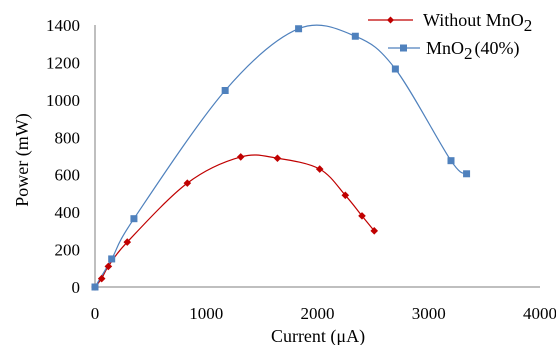 This screenshot has height=345, width=556. I want to click on legend-sub-without-mno2: 2, so click(528, 25).